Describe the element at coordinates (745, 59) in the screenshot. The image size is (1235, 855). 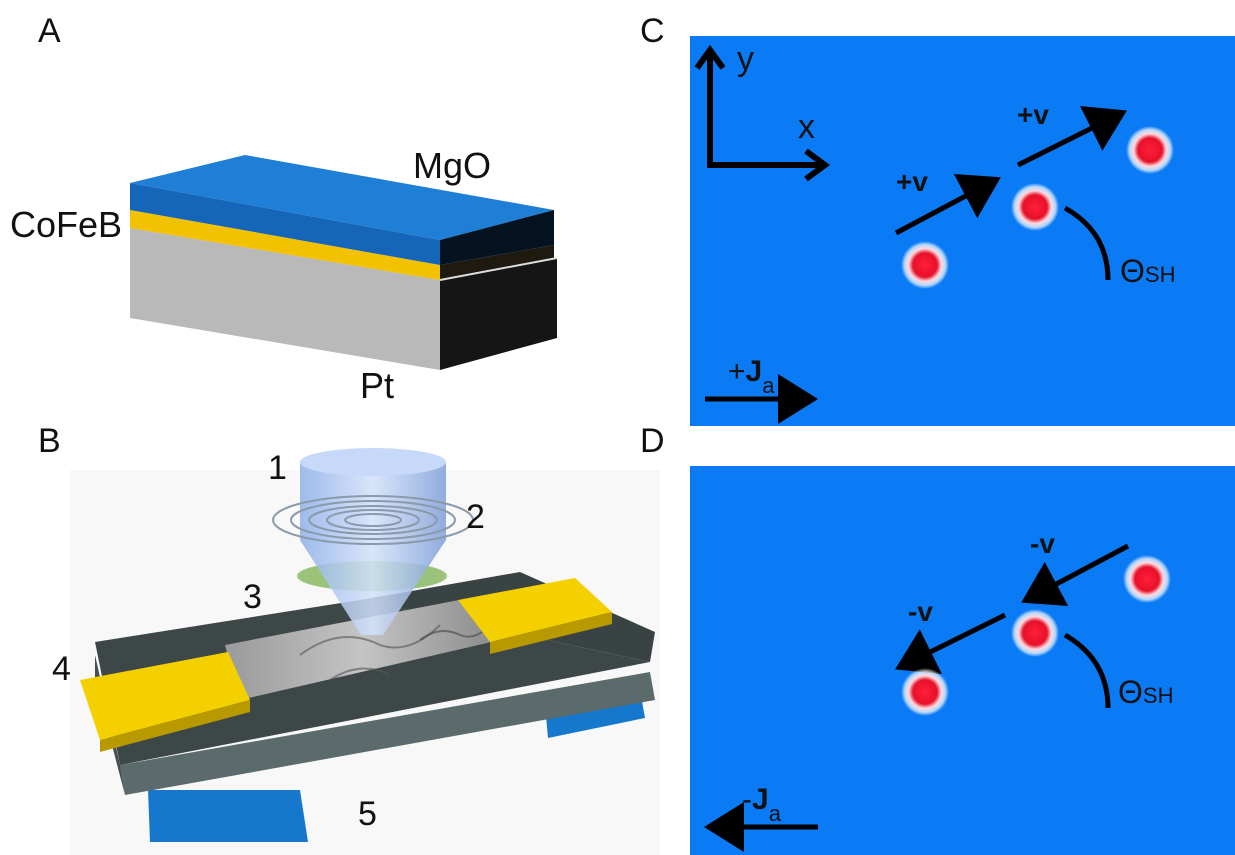
I see `axis-y-label: y` at that location.